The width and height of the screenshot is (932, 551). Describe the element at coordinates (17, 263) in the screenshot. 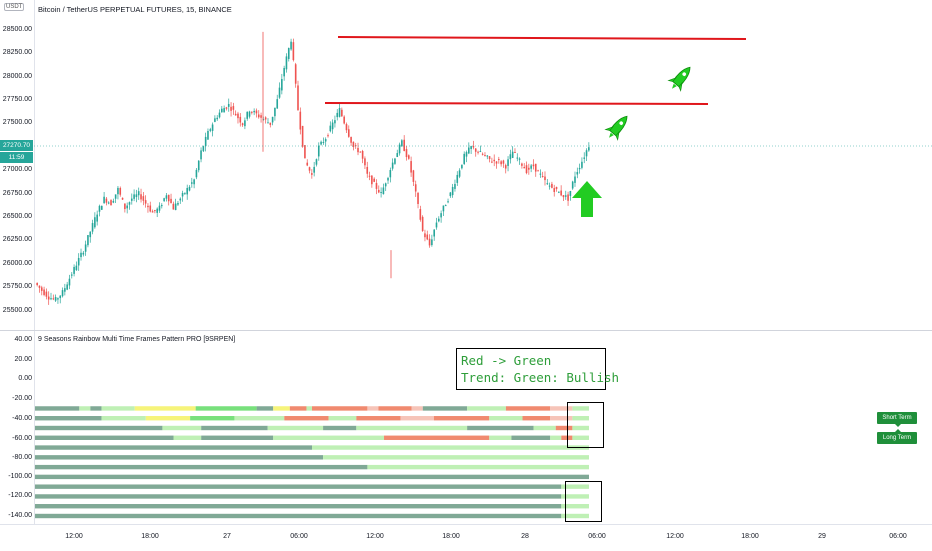

I see `price-tick-label: 26000.00` at that location.